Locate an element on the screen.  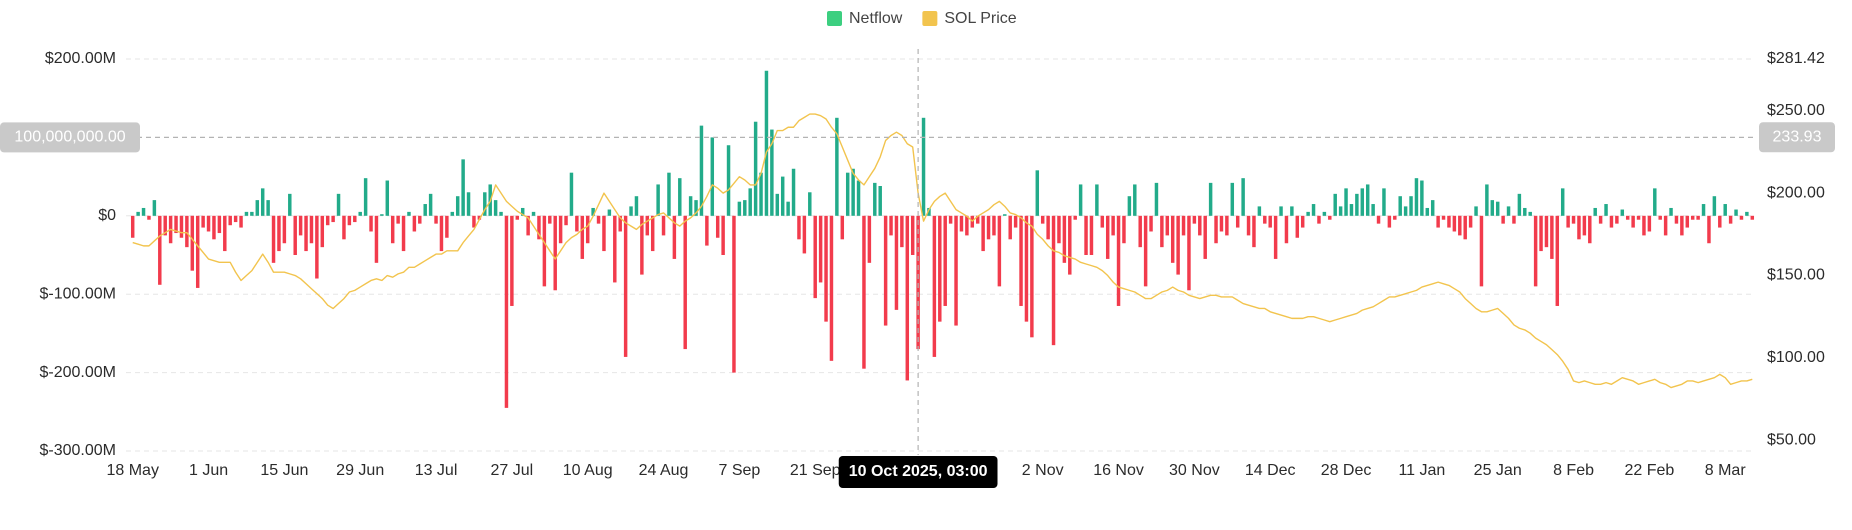
x-tick-label: 8 Mar is located at coordinates (1726, 470).